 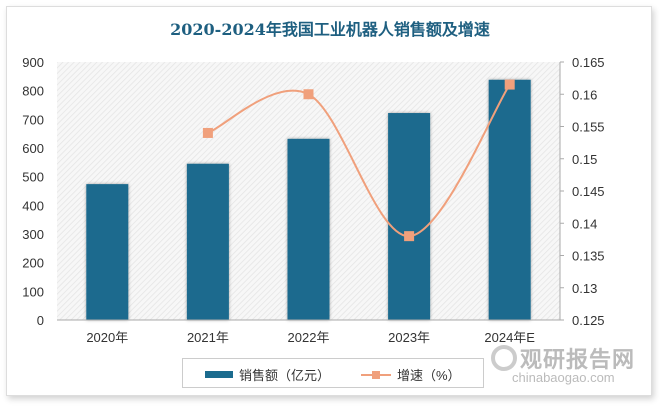 I want to click on bar-swatch-icon, so click(x=219, y=374).